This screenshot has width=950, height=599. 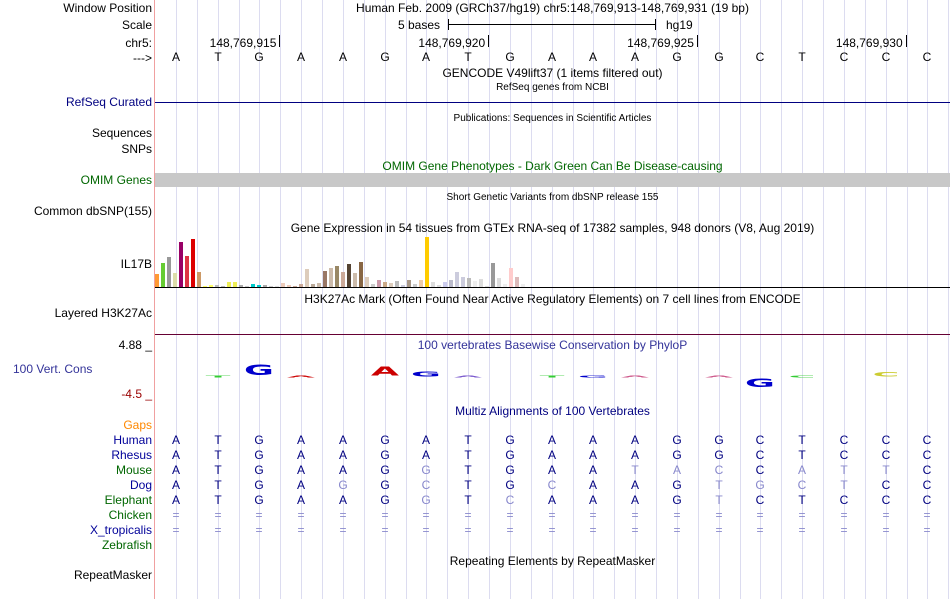 I want to click on phylop-track-label: 100 Vert. Cons, so click(x=53, y=369).